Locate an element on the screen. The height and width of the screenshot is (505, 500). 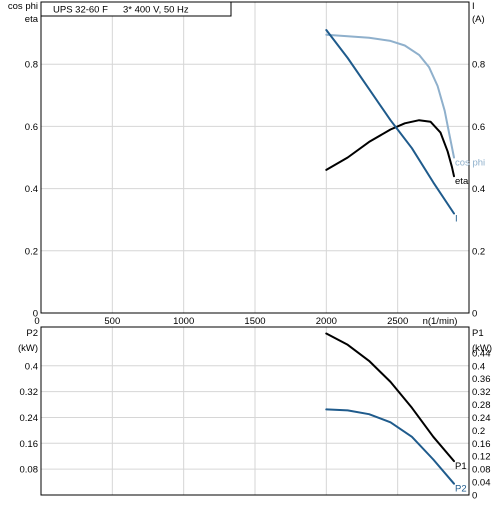
y-right-tick-label: 0.8 is located at coordinates (478, 65).